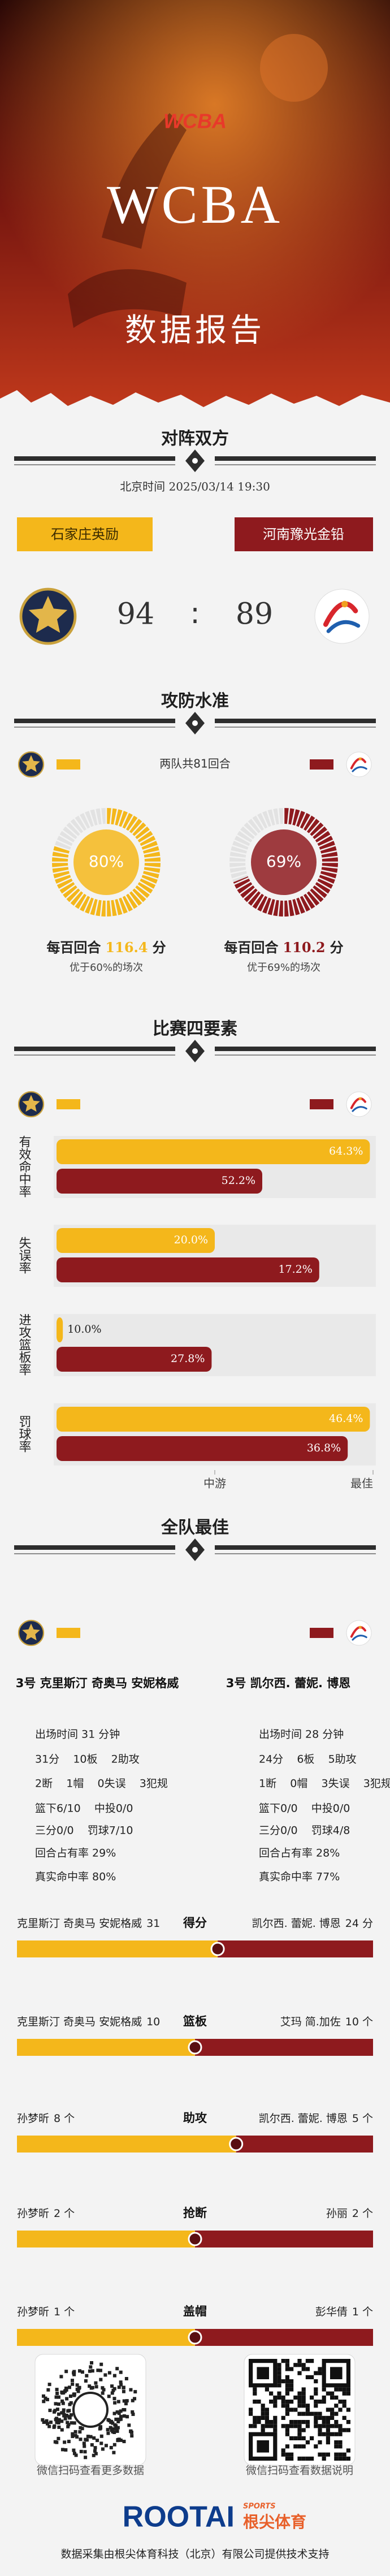 Image resolution: width=390 pixels, height=2576 pixels. Describe the element at coordinates (195, 1550) in the screenshot. I see `section-icon-dot` at that location.